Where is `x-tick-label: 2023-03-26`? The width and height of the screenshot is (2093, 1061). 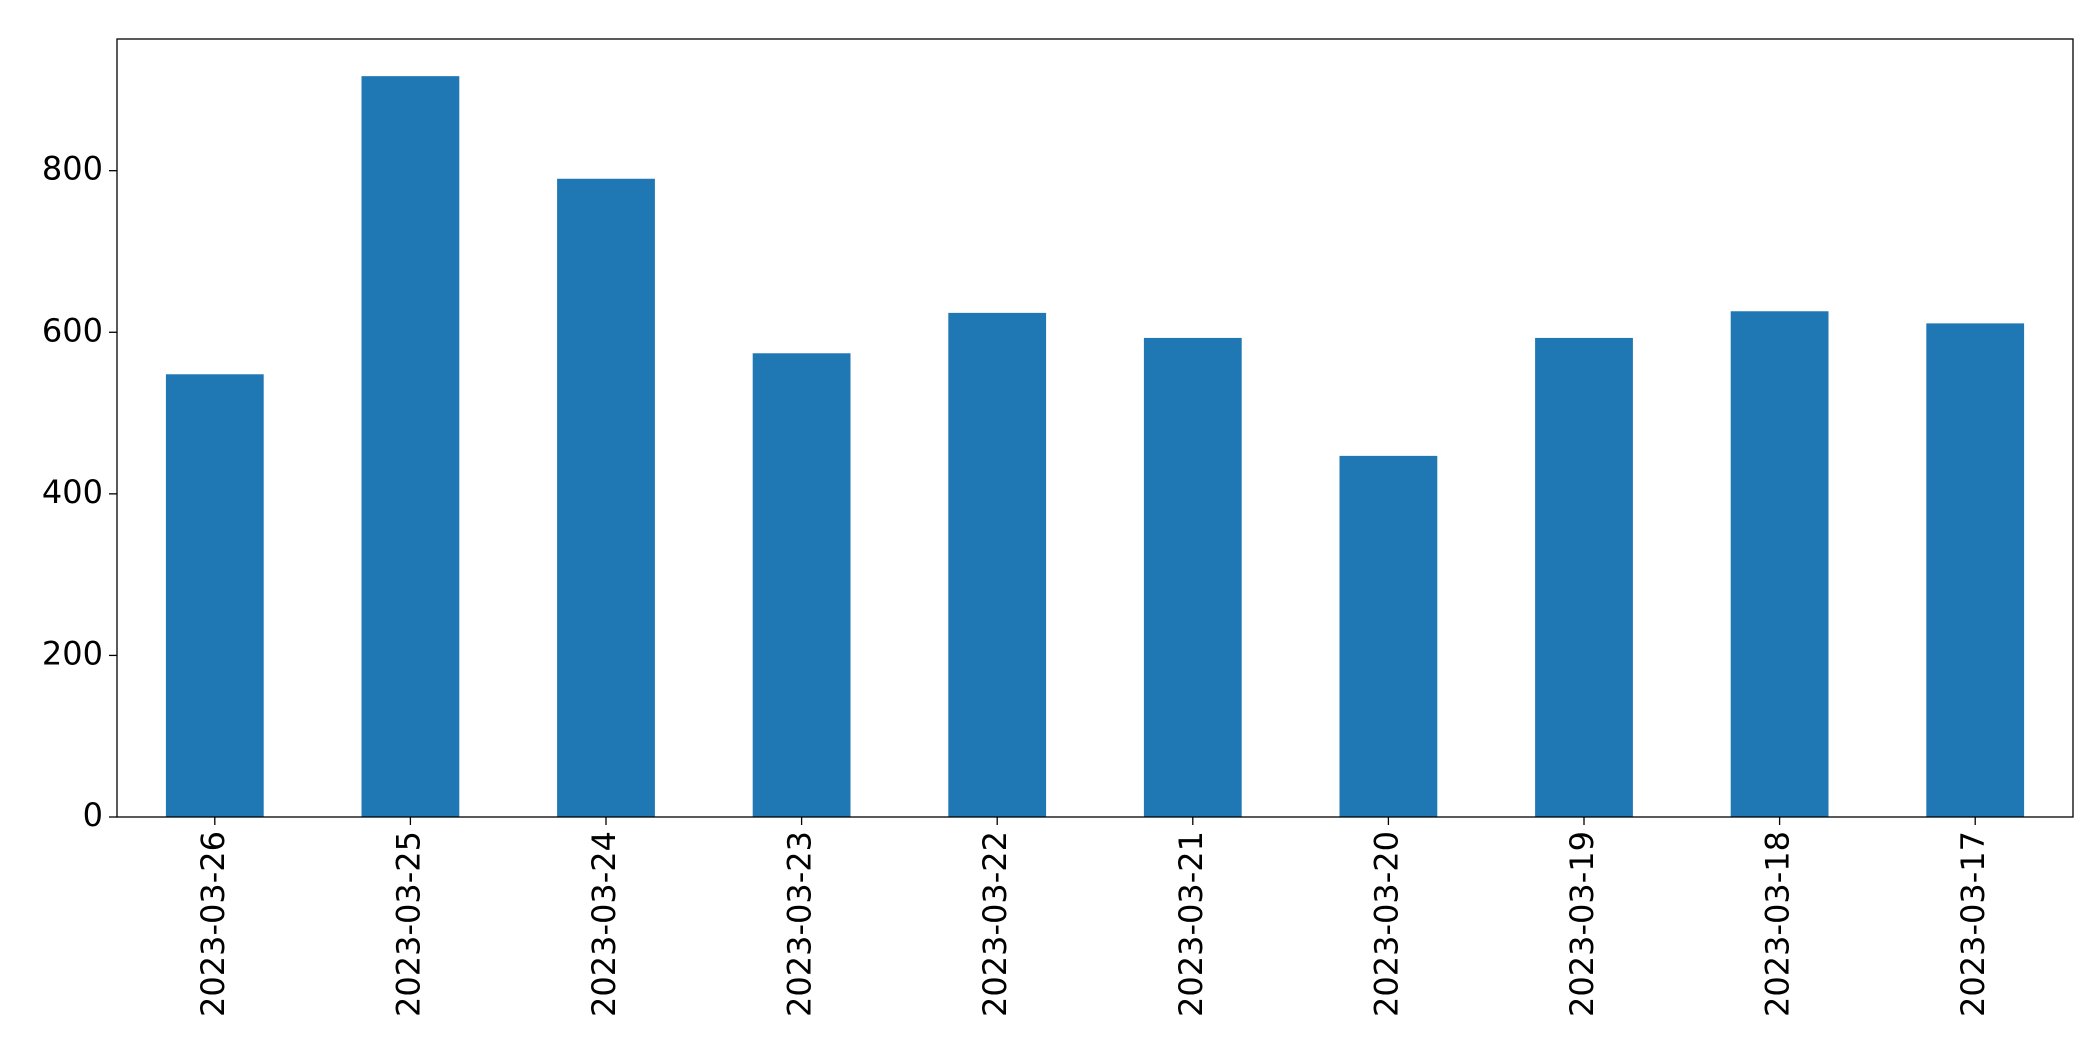
x-tick-label: 2023-03-26 is located at coordinates (213, 924).